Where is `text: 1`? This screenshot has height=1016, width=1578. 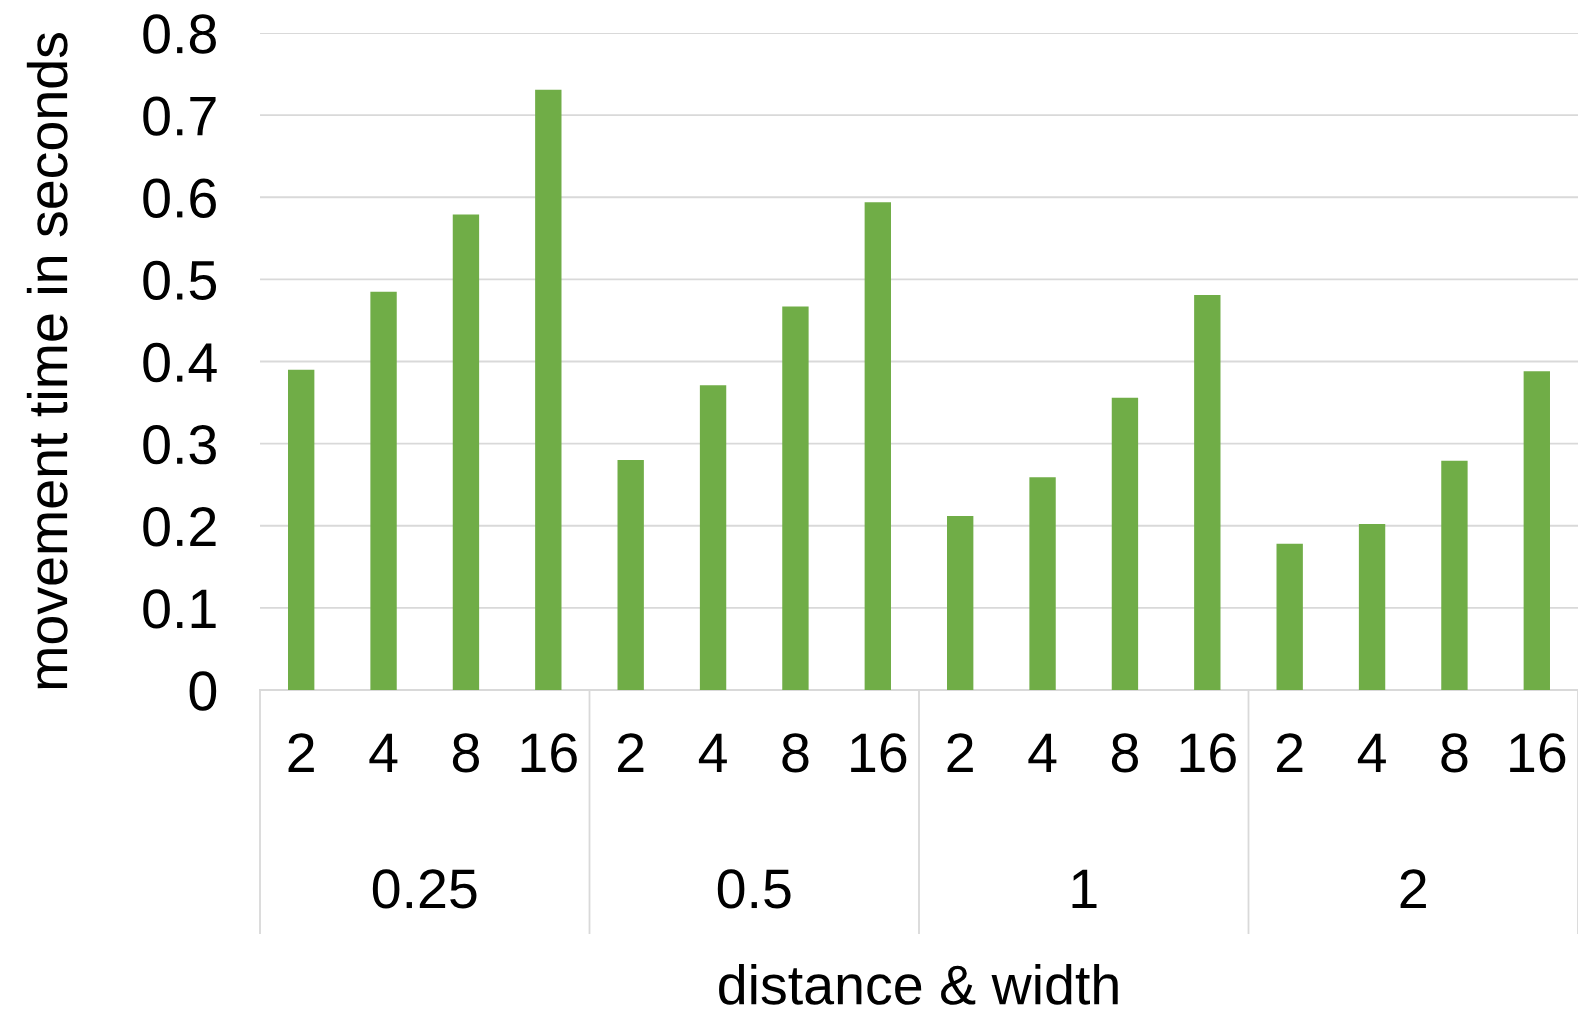 text: 1 is located at coordinates (1084, 889).